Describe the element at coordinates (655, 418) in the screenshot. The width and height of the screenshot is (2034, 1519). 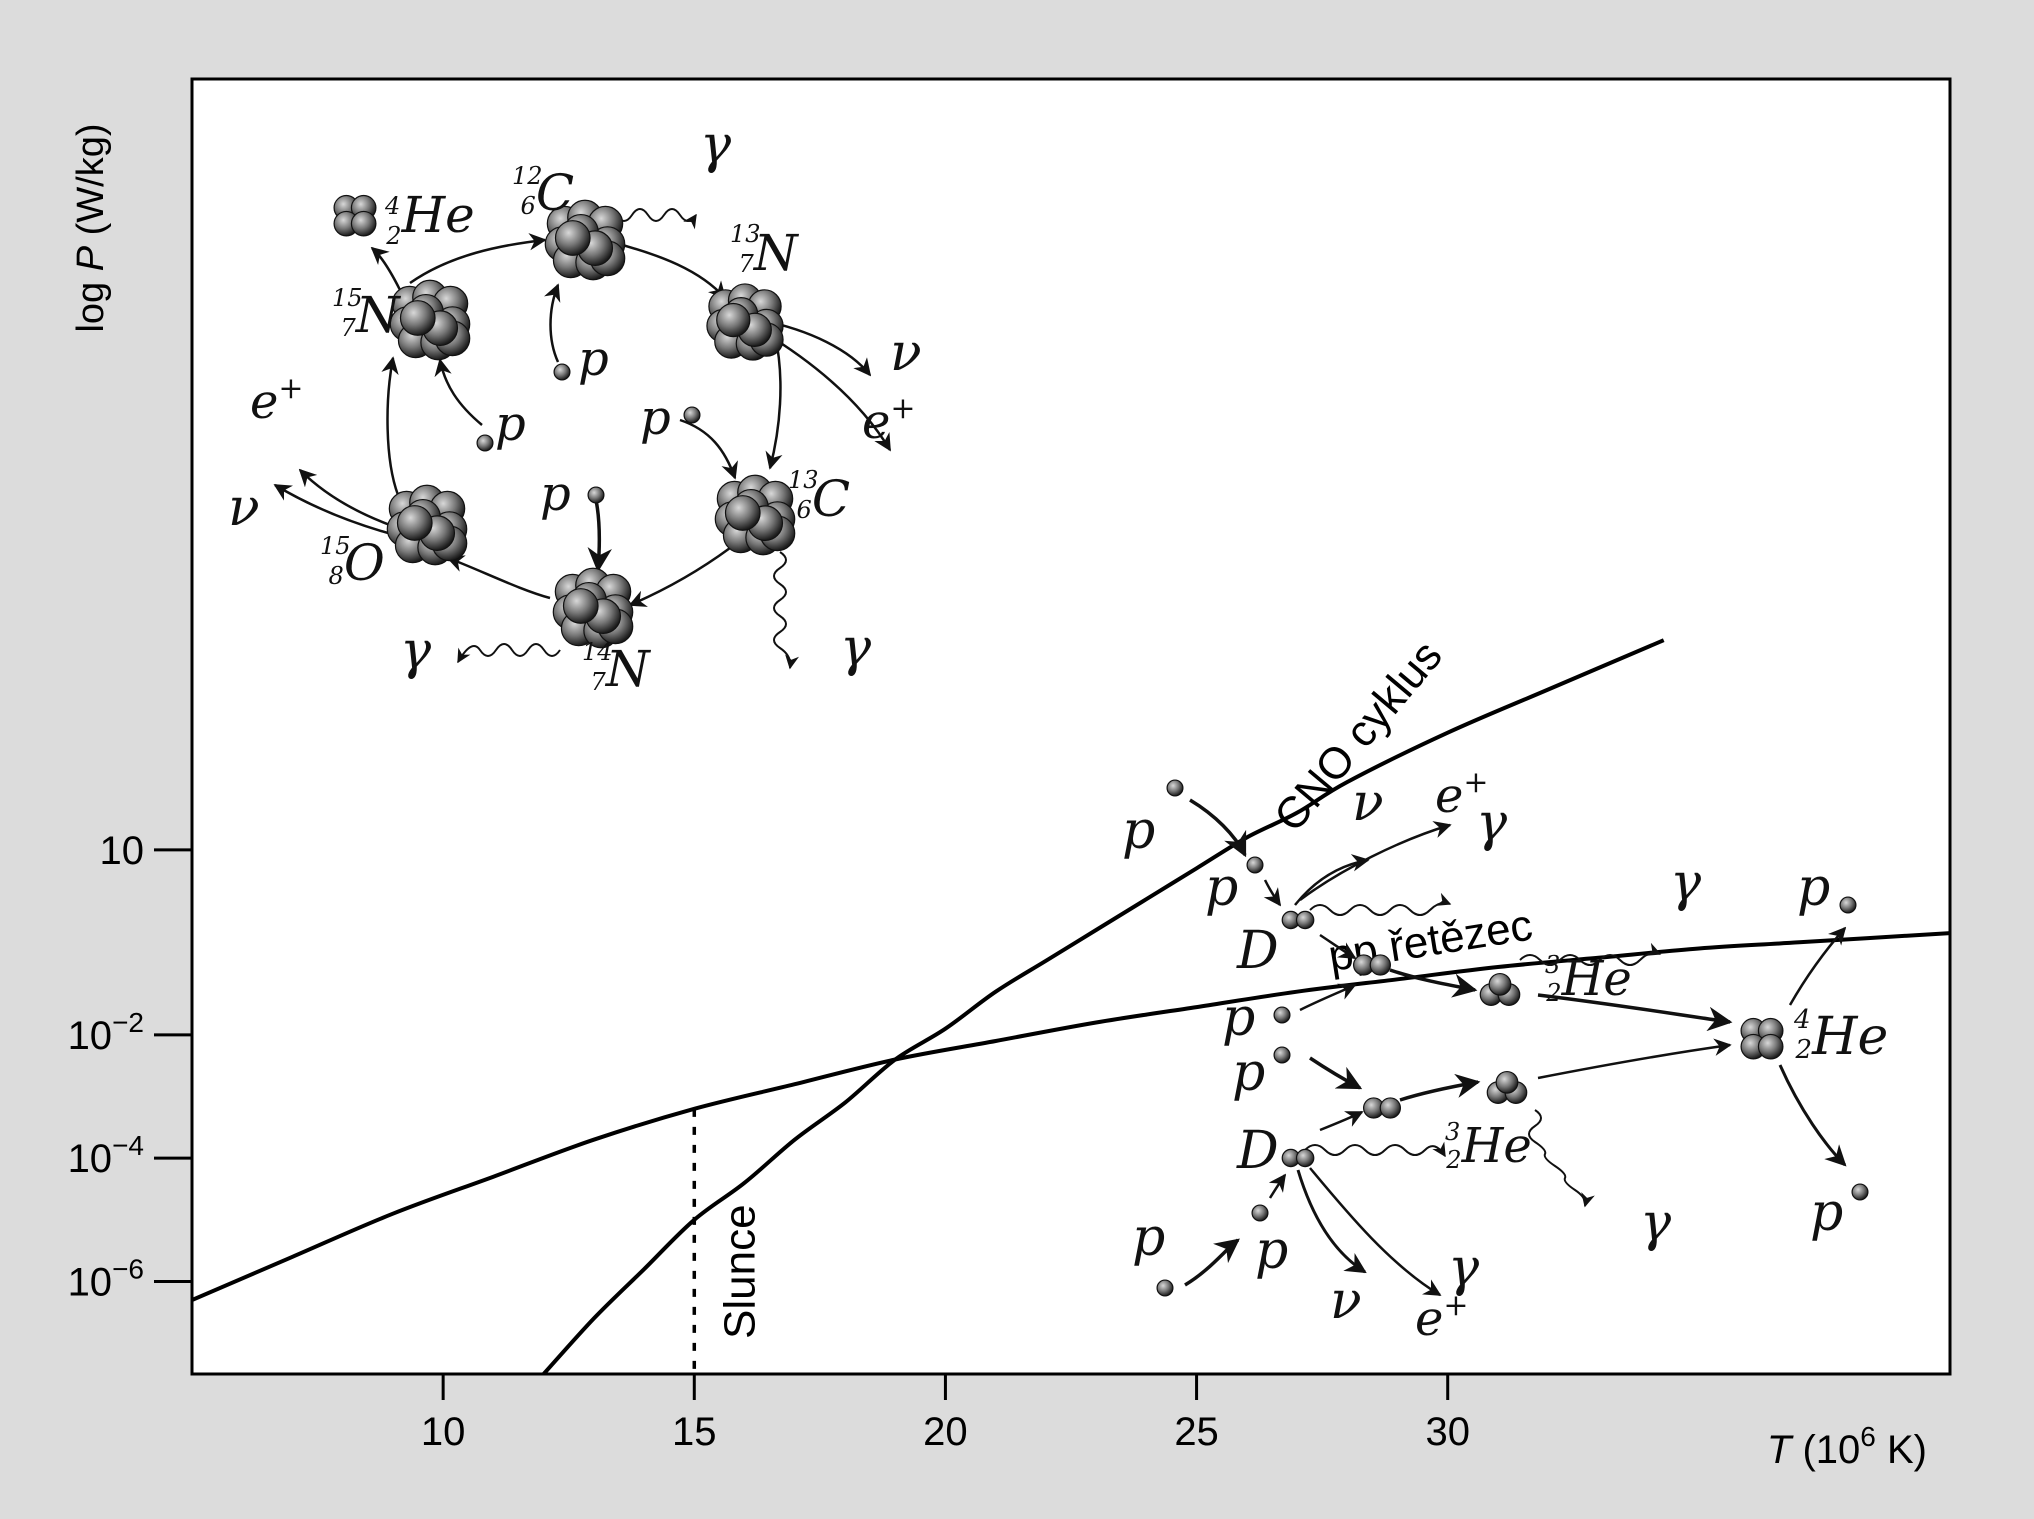
I see `cno-proton-label-3: p` at that location.